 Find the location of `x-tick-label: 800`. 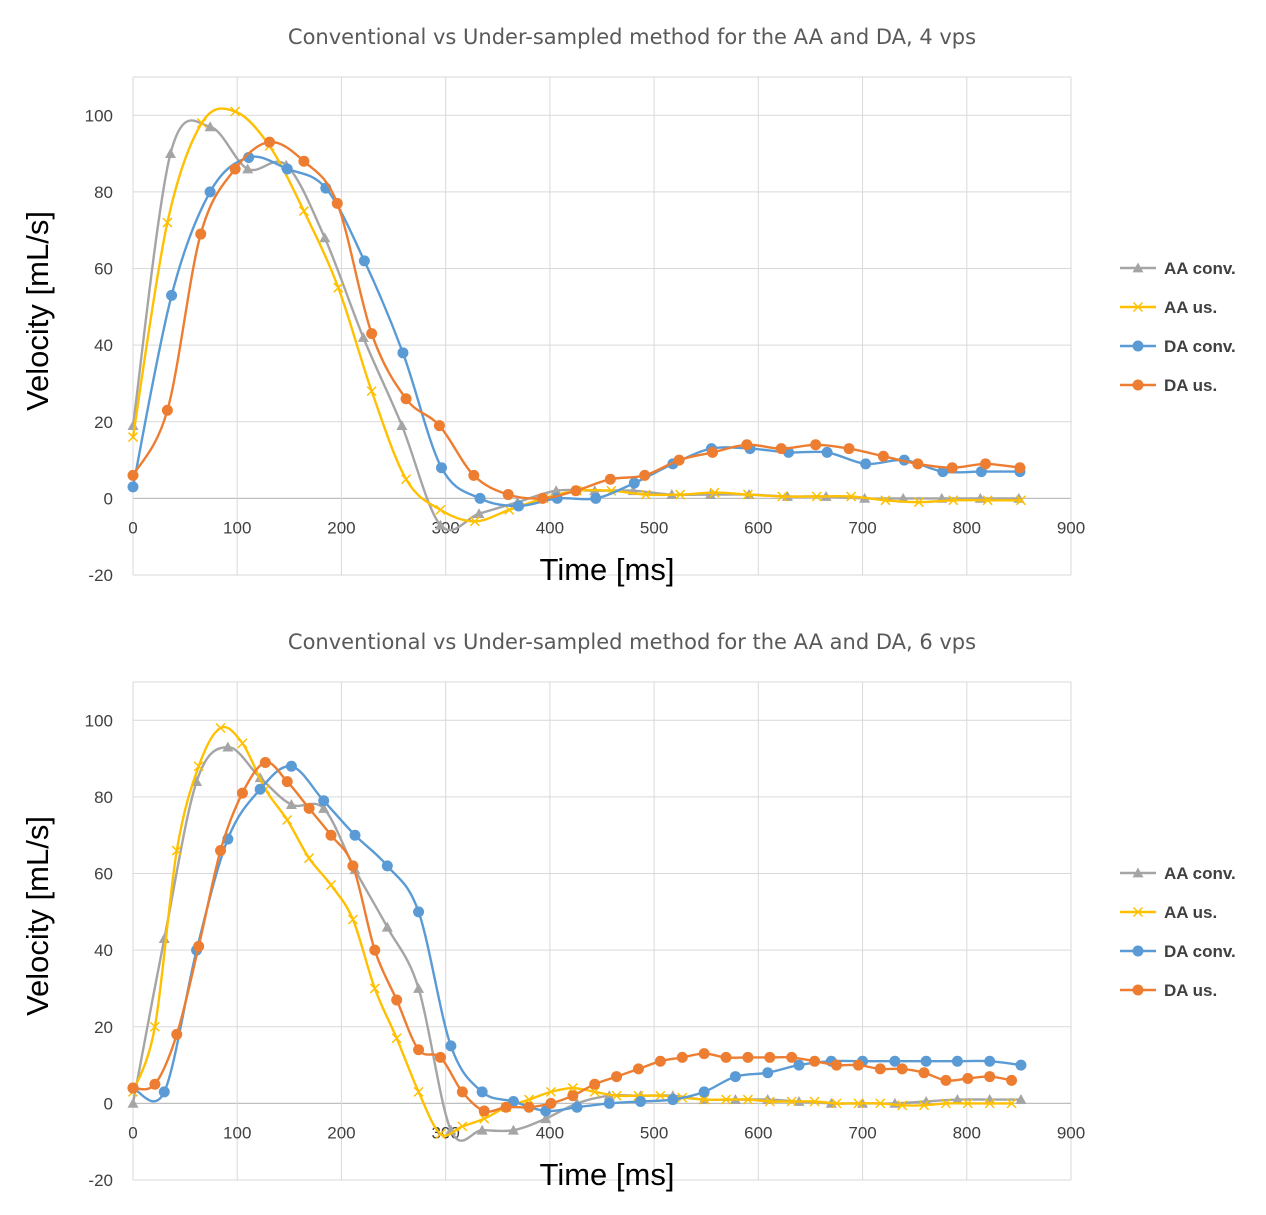

x-tick-label: 800 is located at coordinates (967, 527).